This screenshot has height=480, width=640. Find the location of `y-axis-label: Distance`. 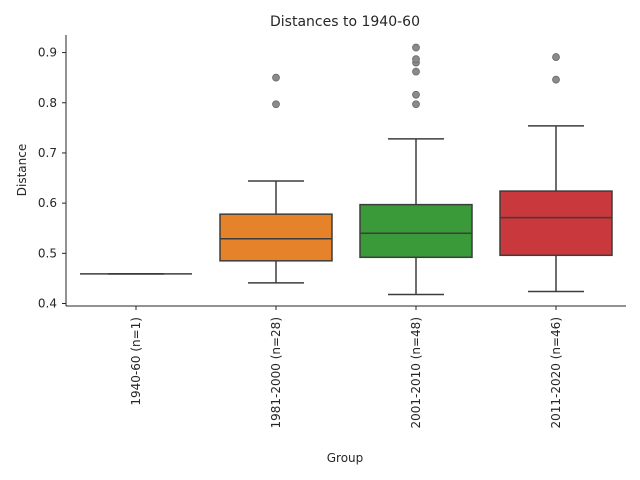

y-axis-label: Distance is located at coordinates (22, 170).